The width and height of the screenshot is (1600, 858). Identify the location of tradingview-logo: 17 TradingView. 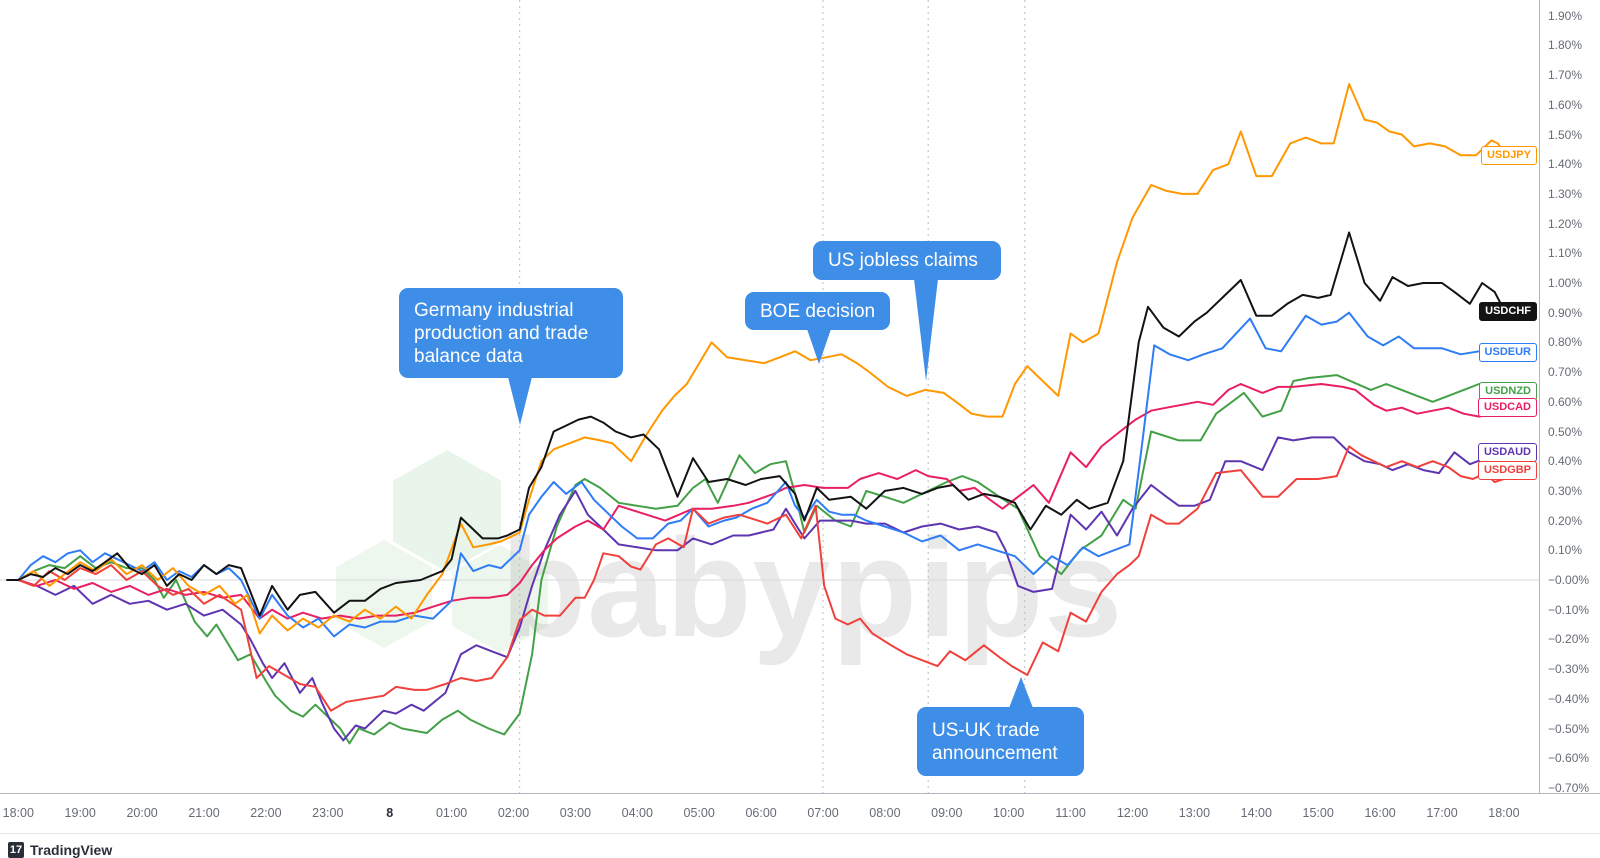
(60, 850).